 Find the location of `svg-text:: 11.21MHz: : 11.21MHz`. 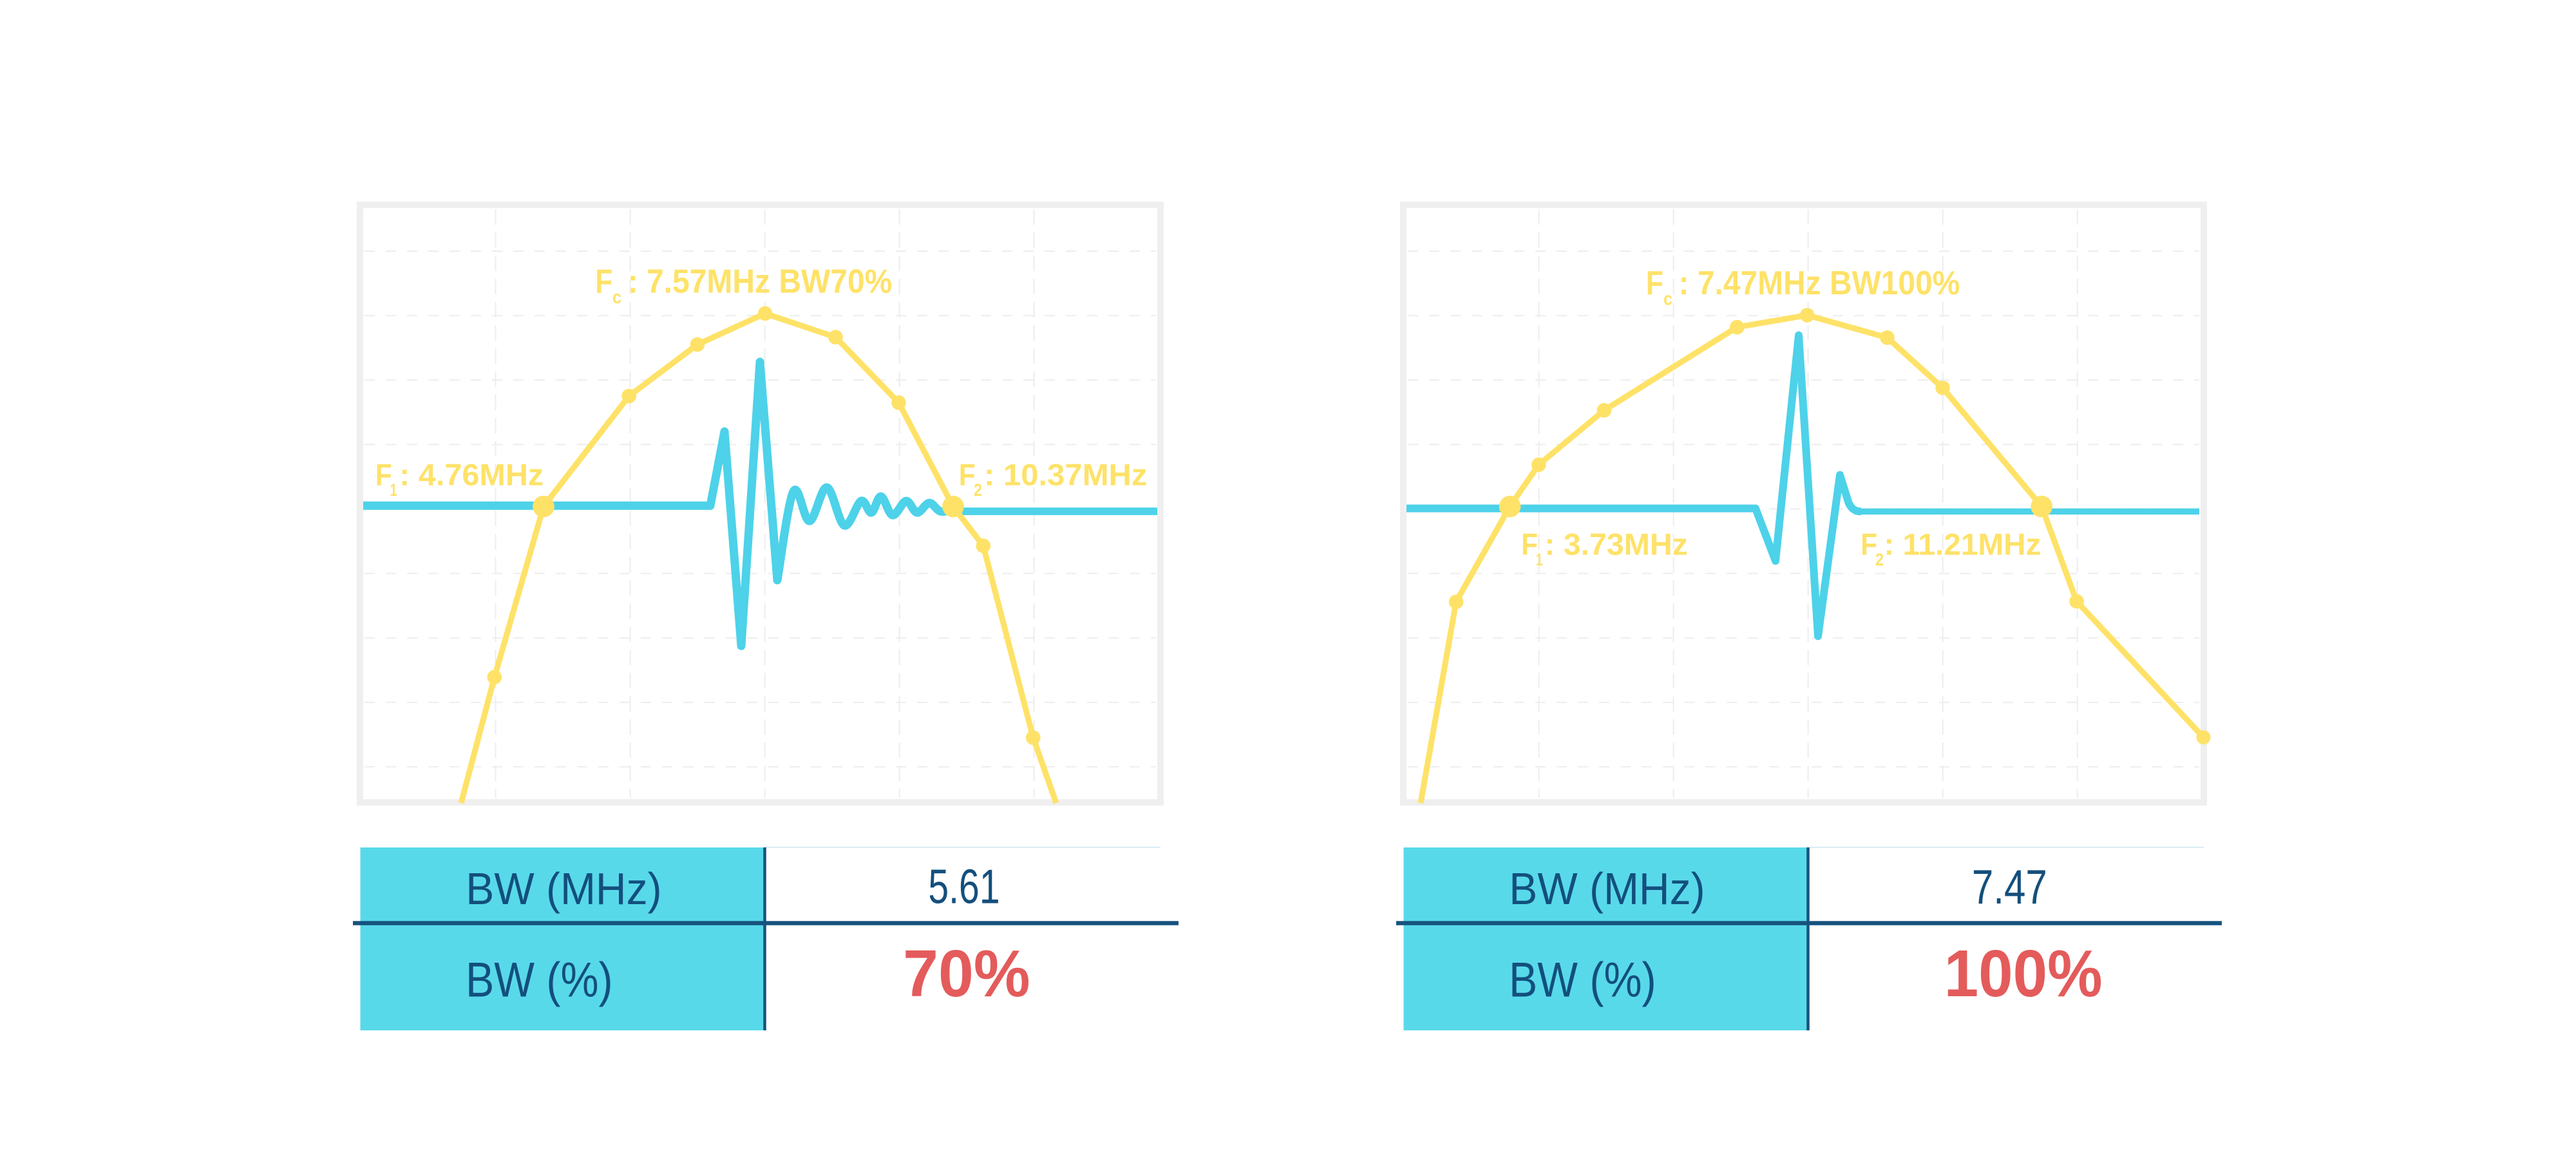

svg-text:: 11.21MHz: : 11.21MHz is located at coordinates (1962, 545).